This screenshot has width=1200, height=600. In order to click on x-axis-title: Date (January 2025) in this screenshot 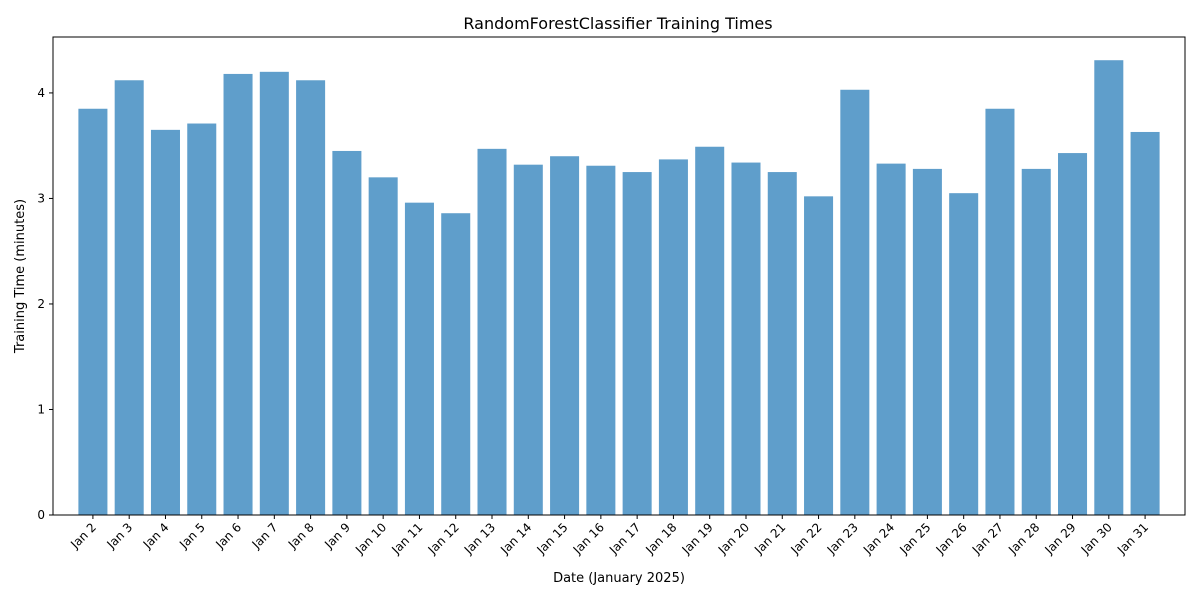, I will do `click(619, 578)`.